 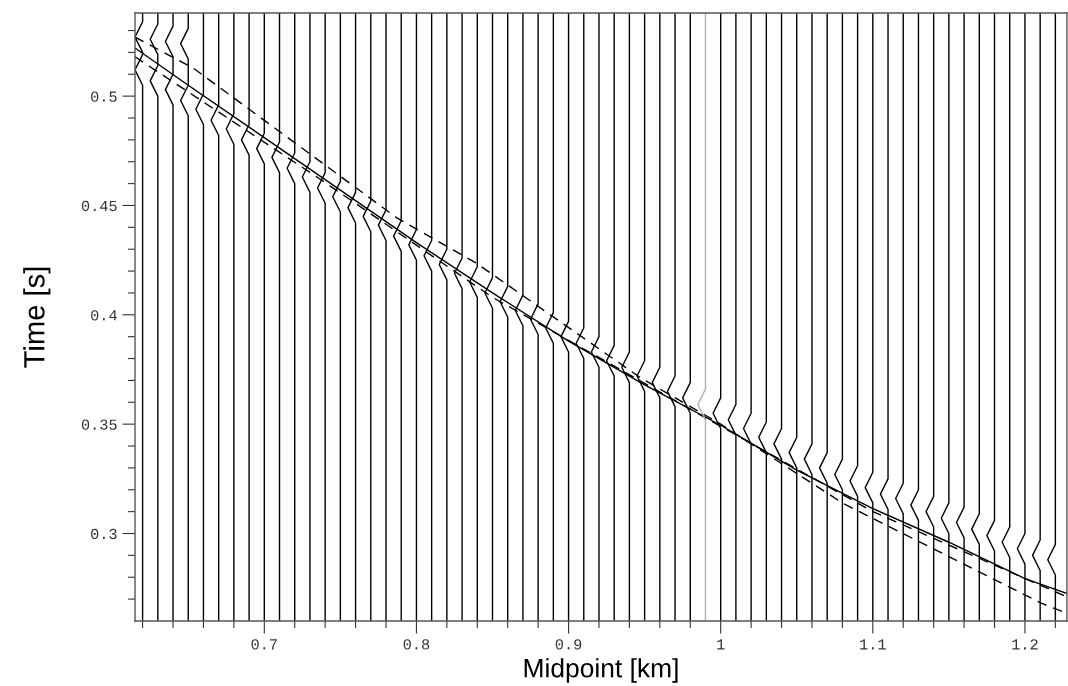 What do you see at coordinates (264, 644) in the screenshot?
I see `x-tick-label: 0.7` at bounding box center [264, 644].